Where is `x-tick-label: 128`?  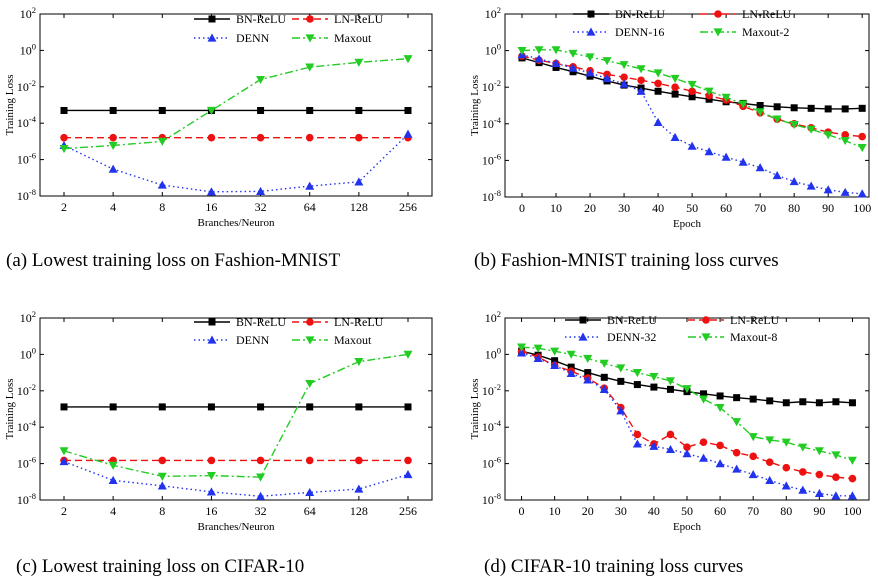 x-tick-label: 128 is located at coordinates (359, 207).